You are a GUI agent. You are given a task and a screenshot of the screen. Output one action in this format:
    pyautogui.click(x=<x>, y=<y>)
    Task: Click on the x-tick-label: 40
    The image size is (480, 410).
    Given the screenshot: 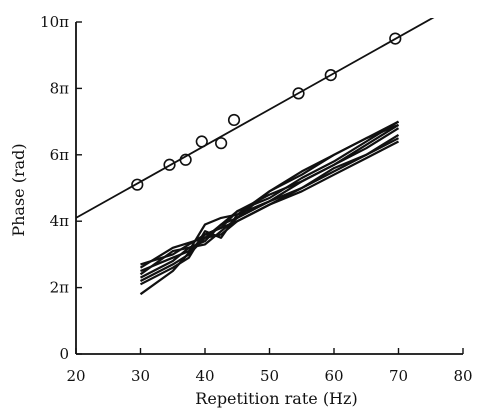 What is the action you would take?
    pyautogui.click(x=204, y=376)
    